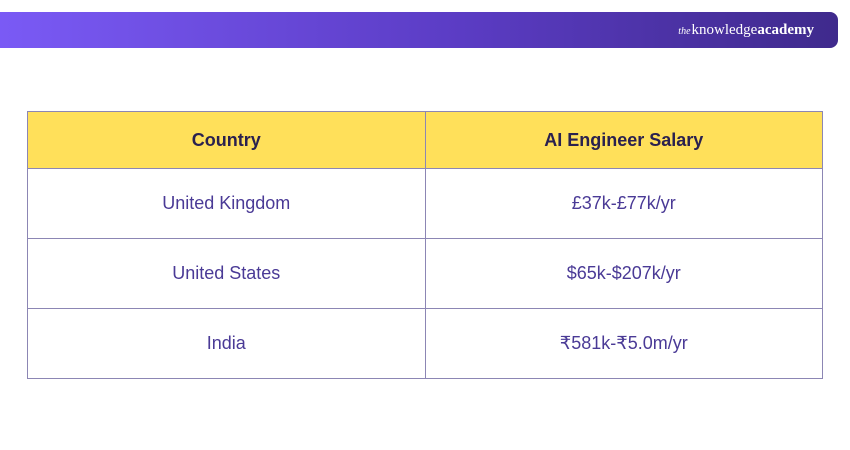 Image resolution: width=850 pixels, height=450 pixels. Describe the element at coordinates (623, 343) in the screenshot. I see `salary-cell: ₹581k-₹5.0m/yr` at that location.